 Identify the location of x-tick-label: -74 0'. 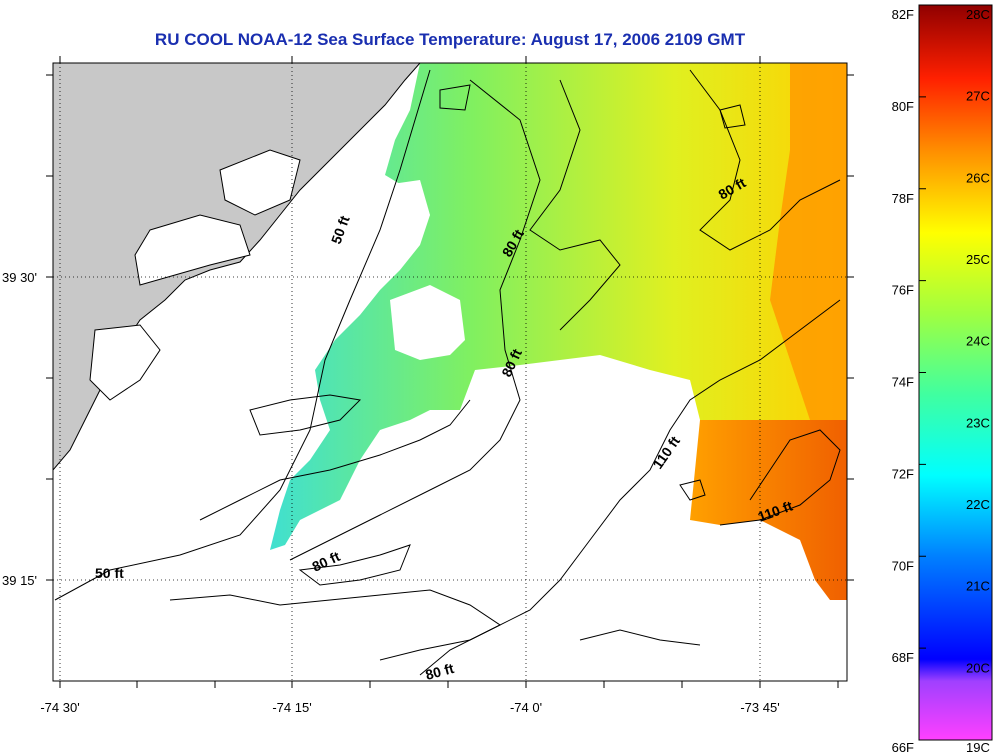
(526, 707).